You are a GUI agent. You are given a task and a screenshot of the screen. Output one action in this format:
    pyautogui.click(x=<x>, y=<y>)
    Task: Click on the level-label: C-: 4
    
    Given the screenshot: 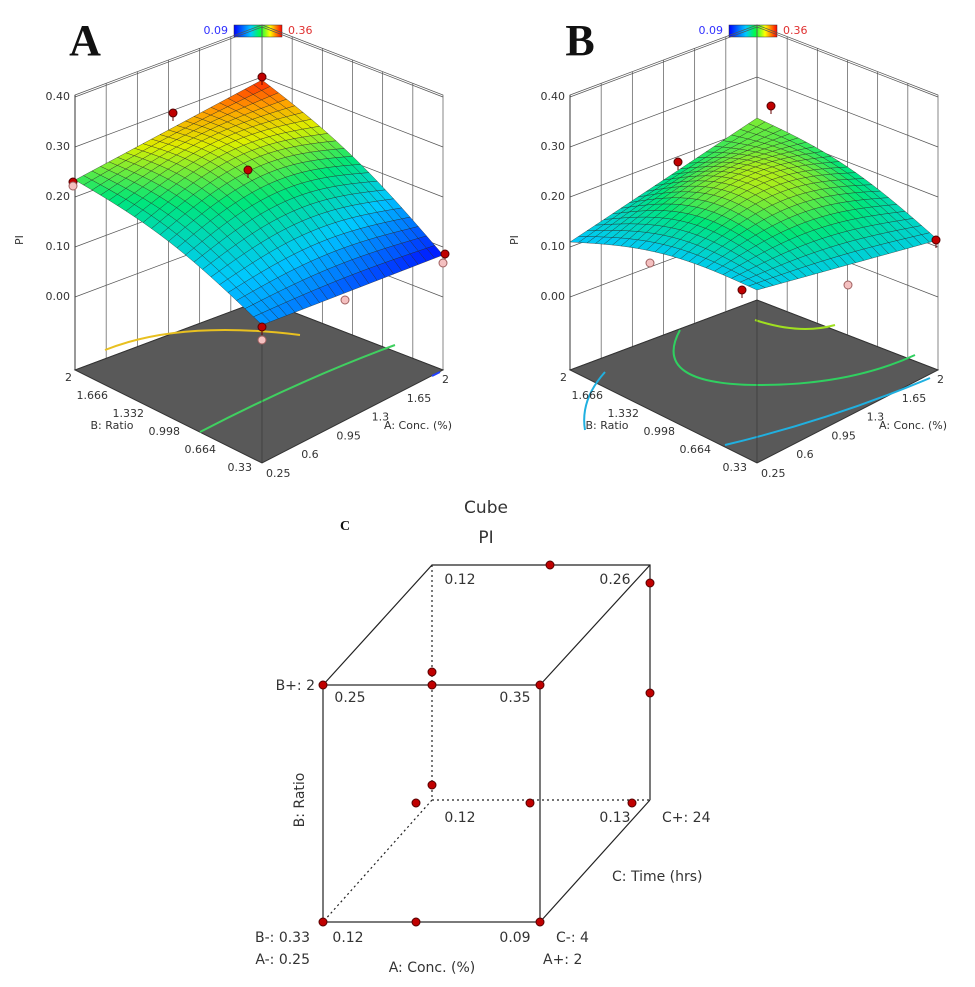 What is the action you would take?
    pyautogui.click(x=572, y=938)
    